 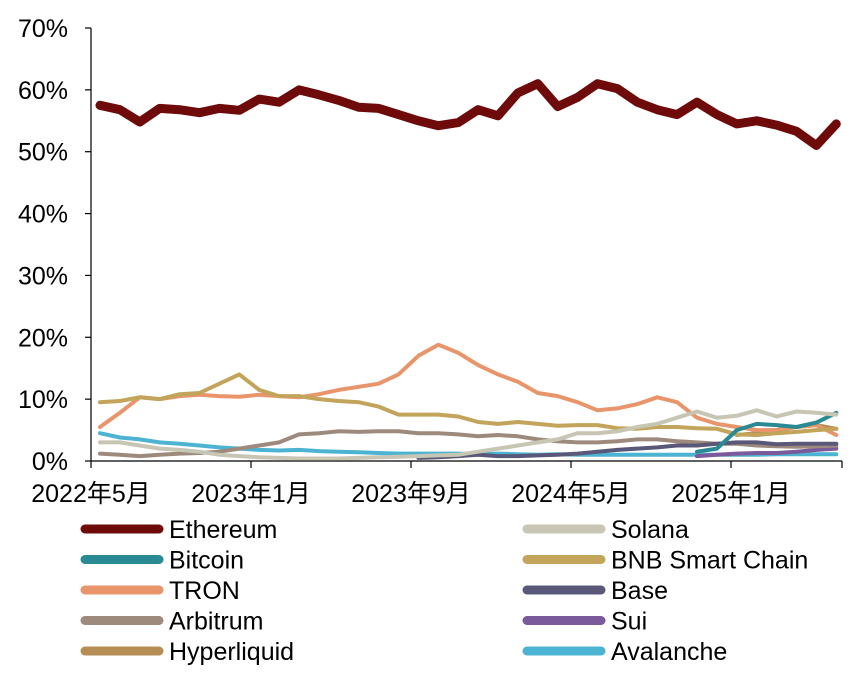 I want to click on series-line-bnb-smart-chain, so click(x=468, y=404).